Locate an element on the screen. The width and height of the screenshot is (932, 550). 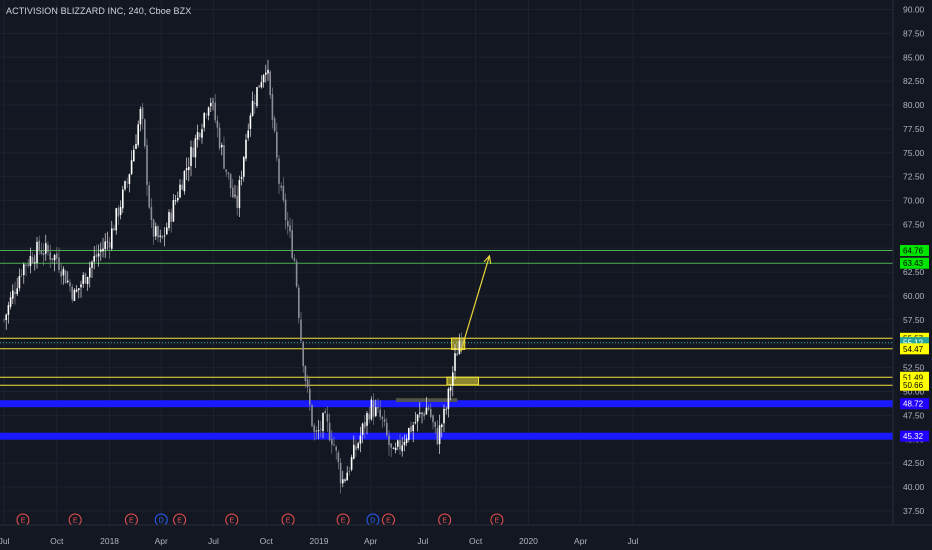
price-badge-label: 63.43 is located at coordinates (913, 263).